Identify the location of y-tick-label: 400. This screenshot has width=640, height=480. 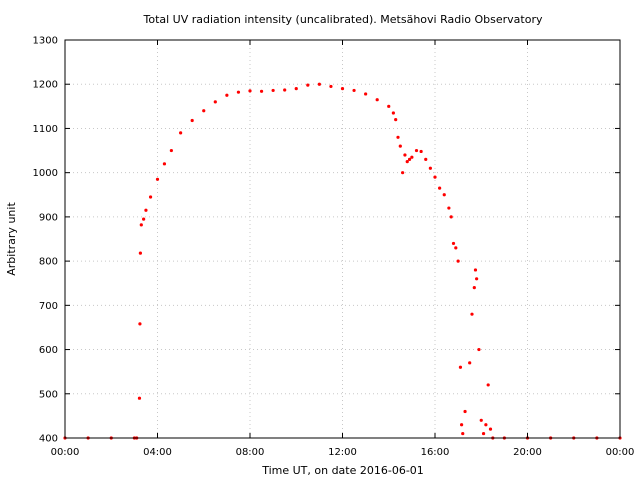
(48, 439).